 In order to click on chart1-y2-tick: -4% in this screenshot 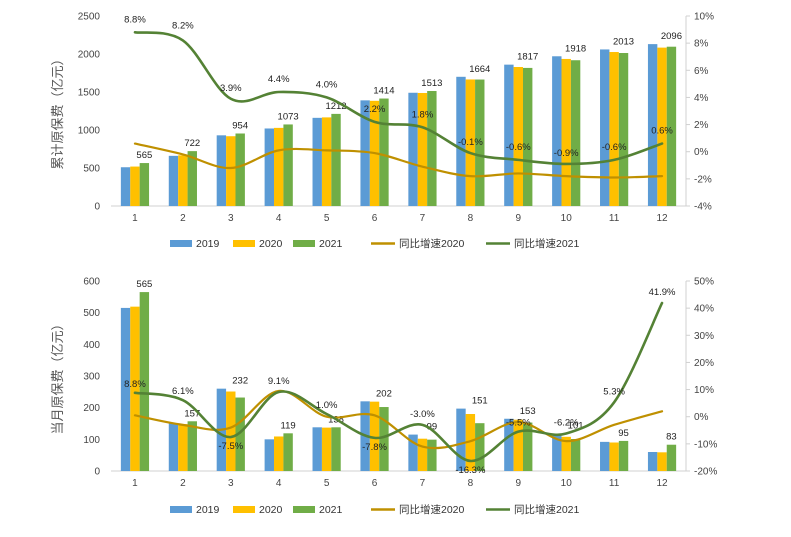, I will do `click(703, 207)`.